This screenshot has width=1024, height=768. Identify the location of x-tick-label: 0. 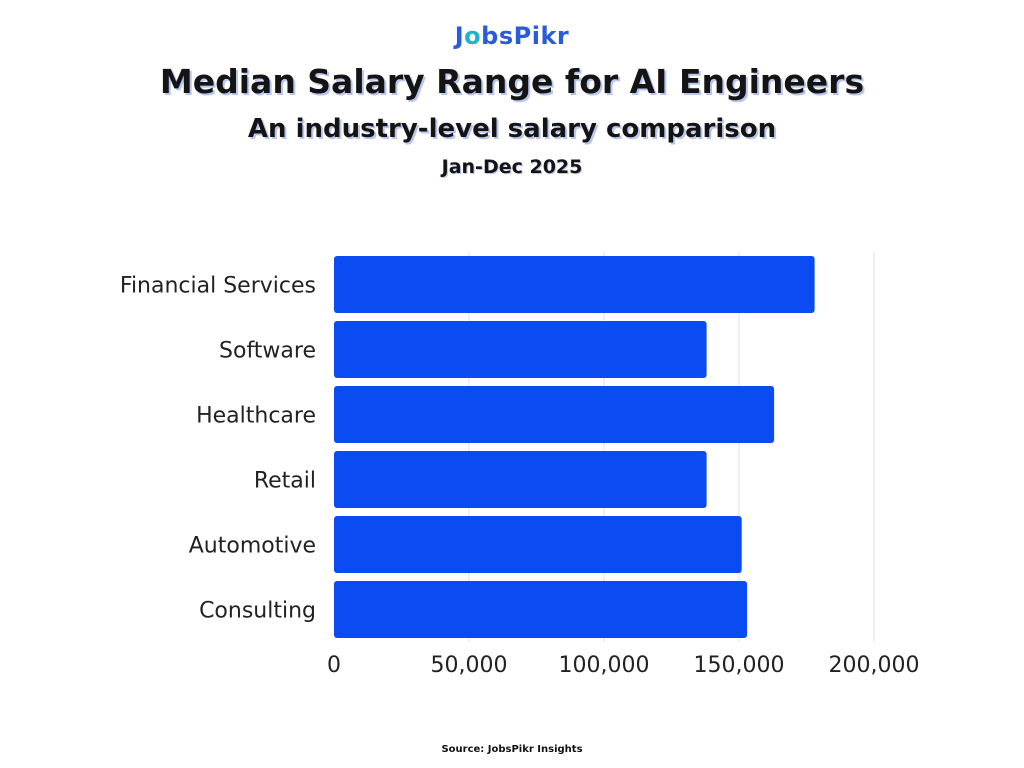
(334, 665).